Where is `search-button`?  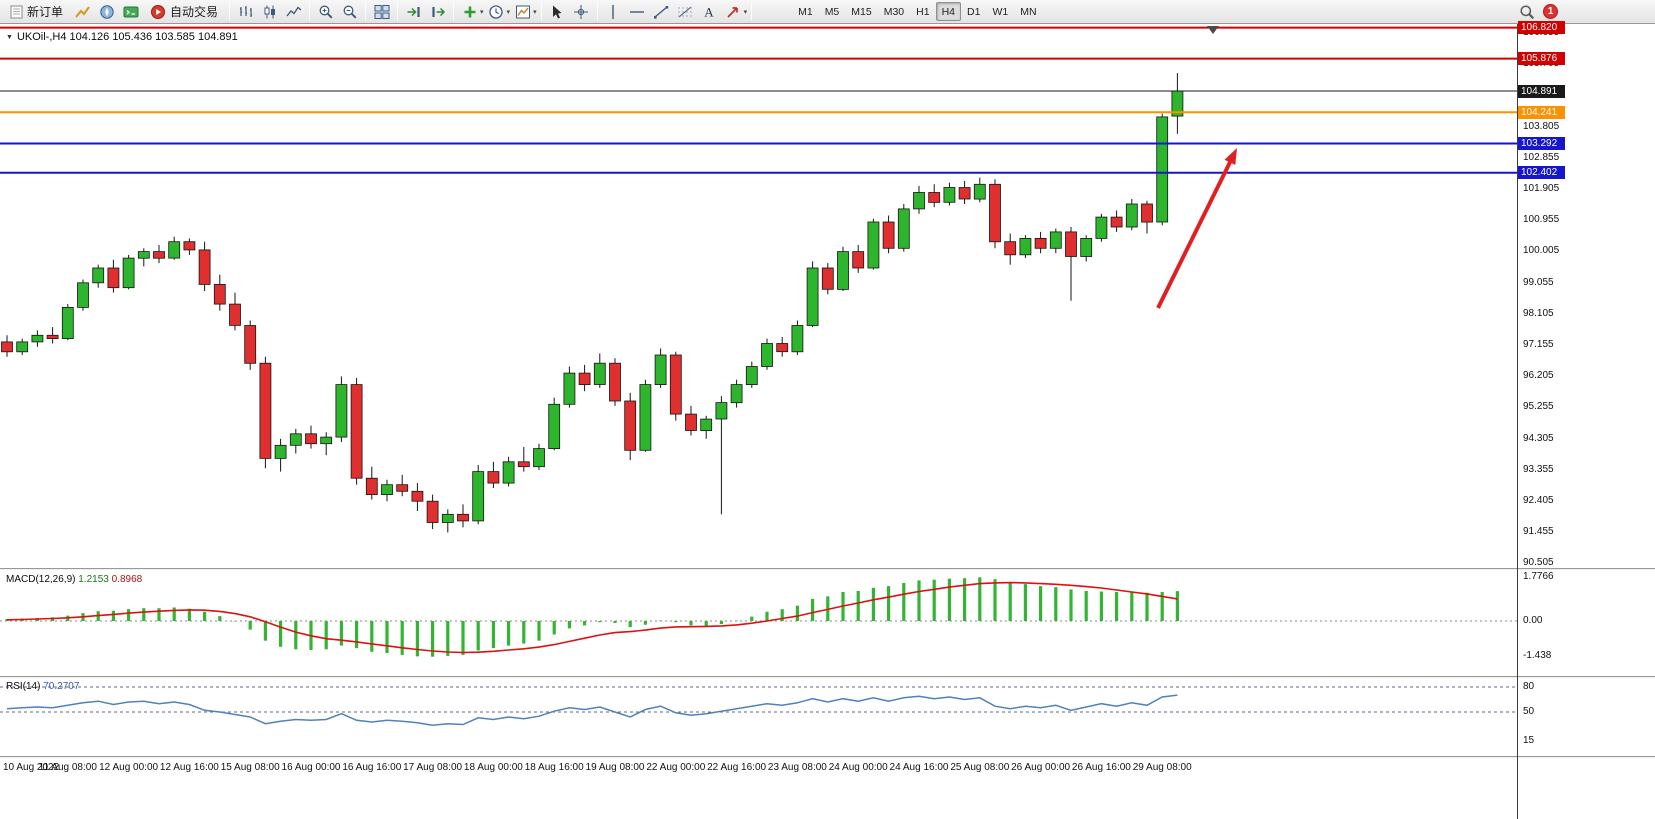
search-button is located at coordinates (1526, 11).